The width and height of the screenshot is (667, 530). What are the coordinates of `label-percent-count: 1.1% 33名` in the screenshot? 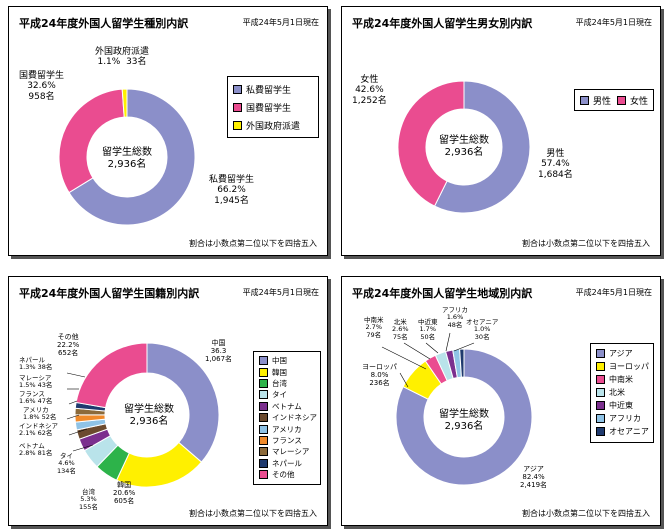 It's located at (122, 62).